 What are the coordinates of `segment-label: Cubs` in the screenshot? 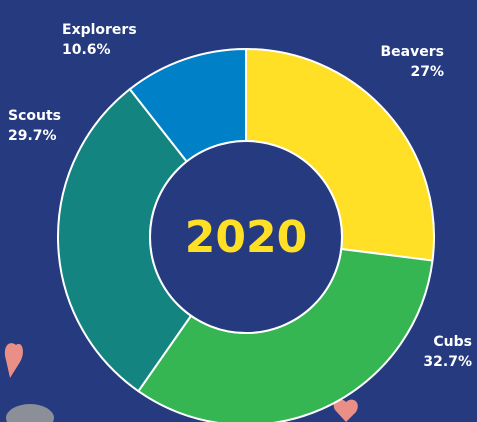 It's located at (452, 342).